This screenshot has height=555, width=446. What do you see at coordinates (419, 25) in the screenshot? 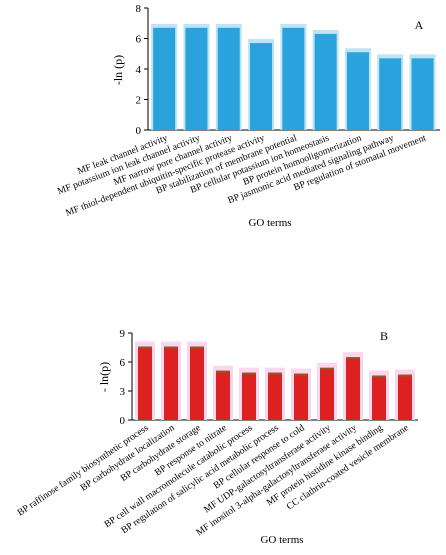
I see `panel-a-letter: A` at bounding box center [419, 25].